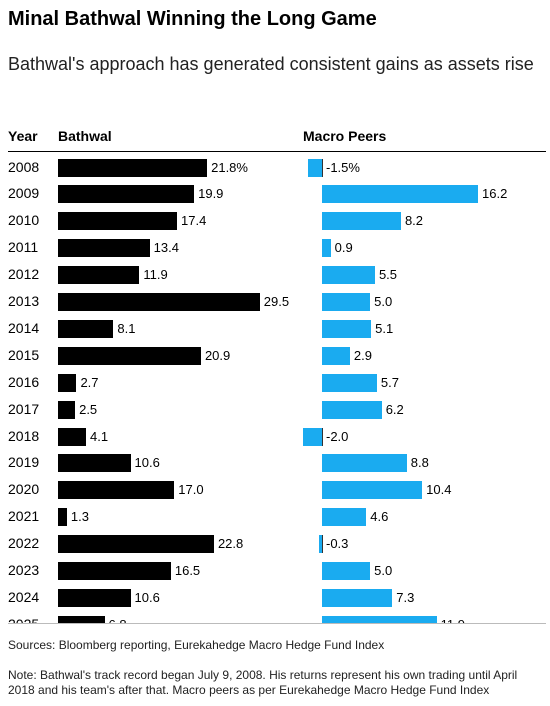 This screenshot has width=550, height=706. I want to click on year-label: 2020, so click(24, 489).